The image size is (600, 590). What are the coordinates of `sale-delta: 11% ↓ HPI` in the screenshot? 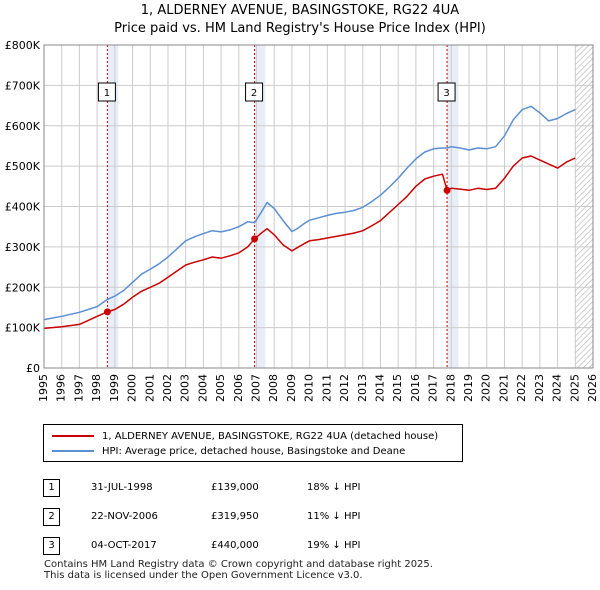 It's located at (334, 516).